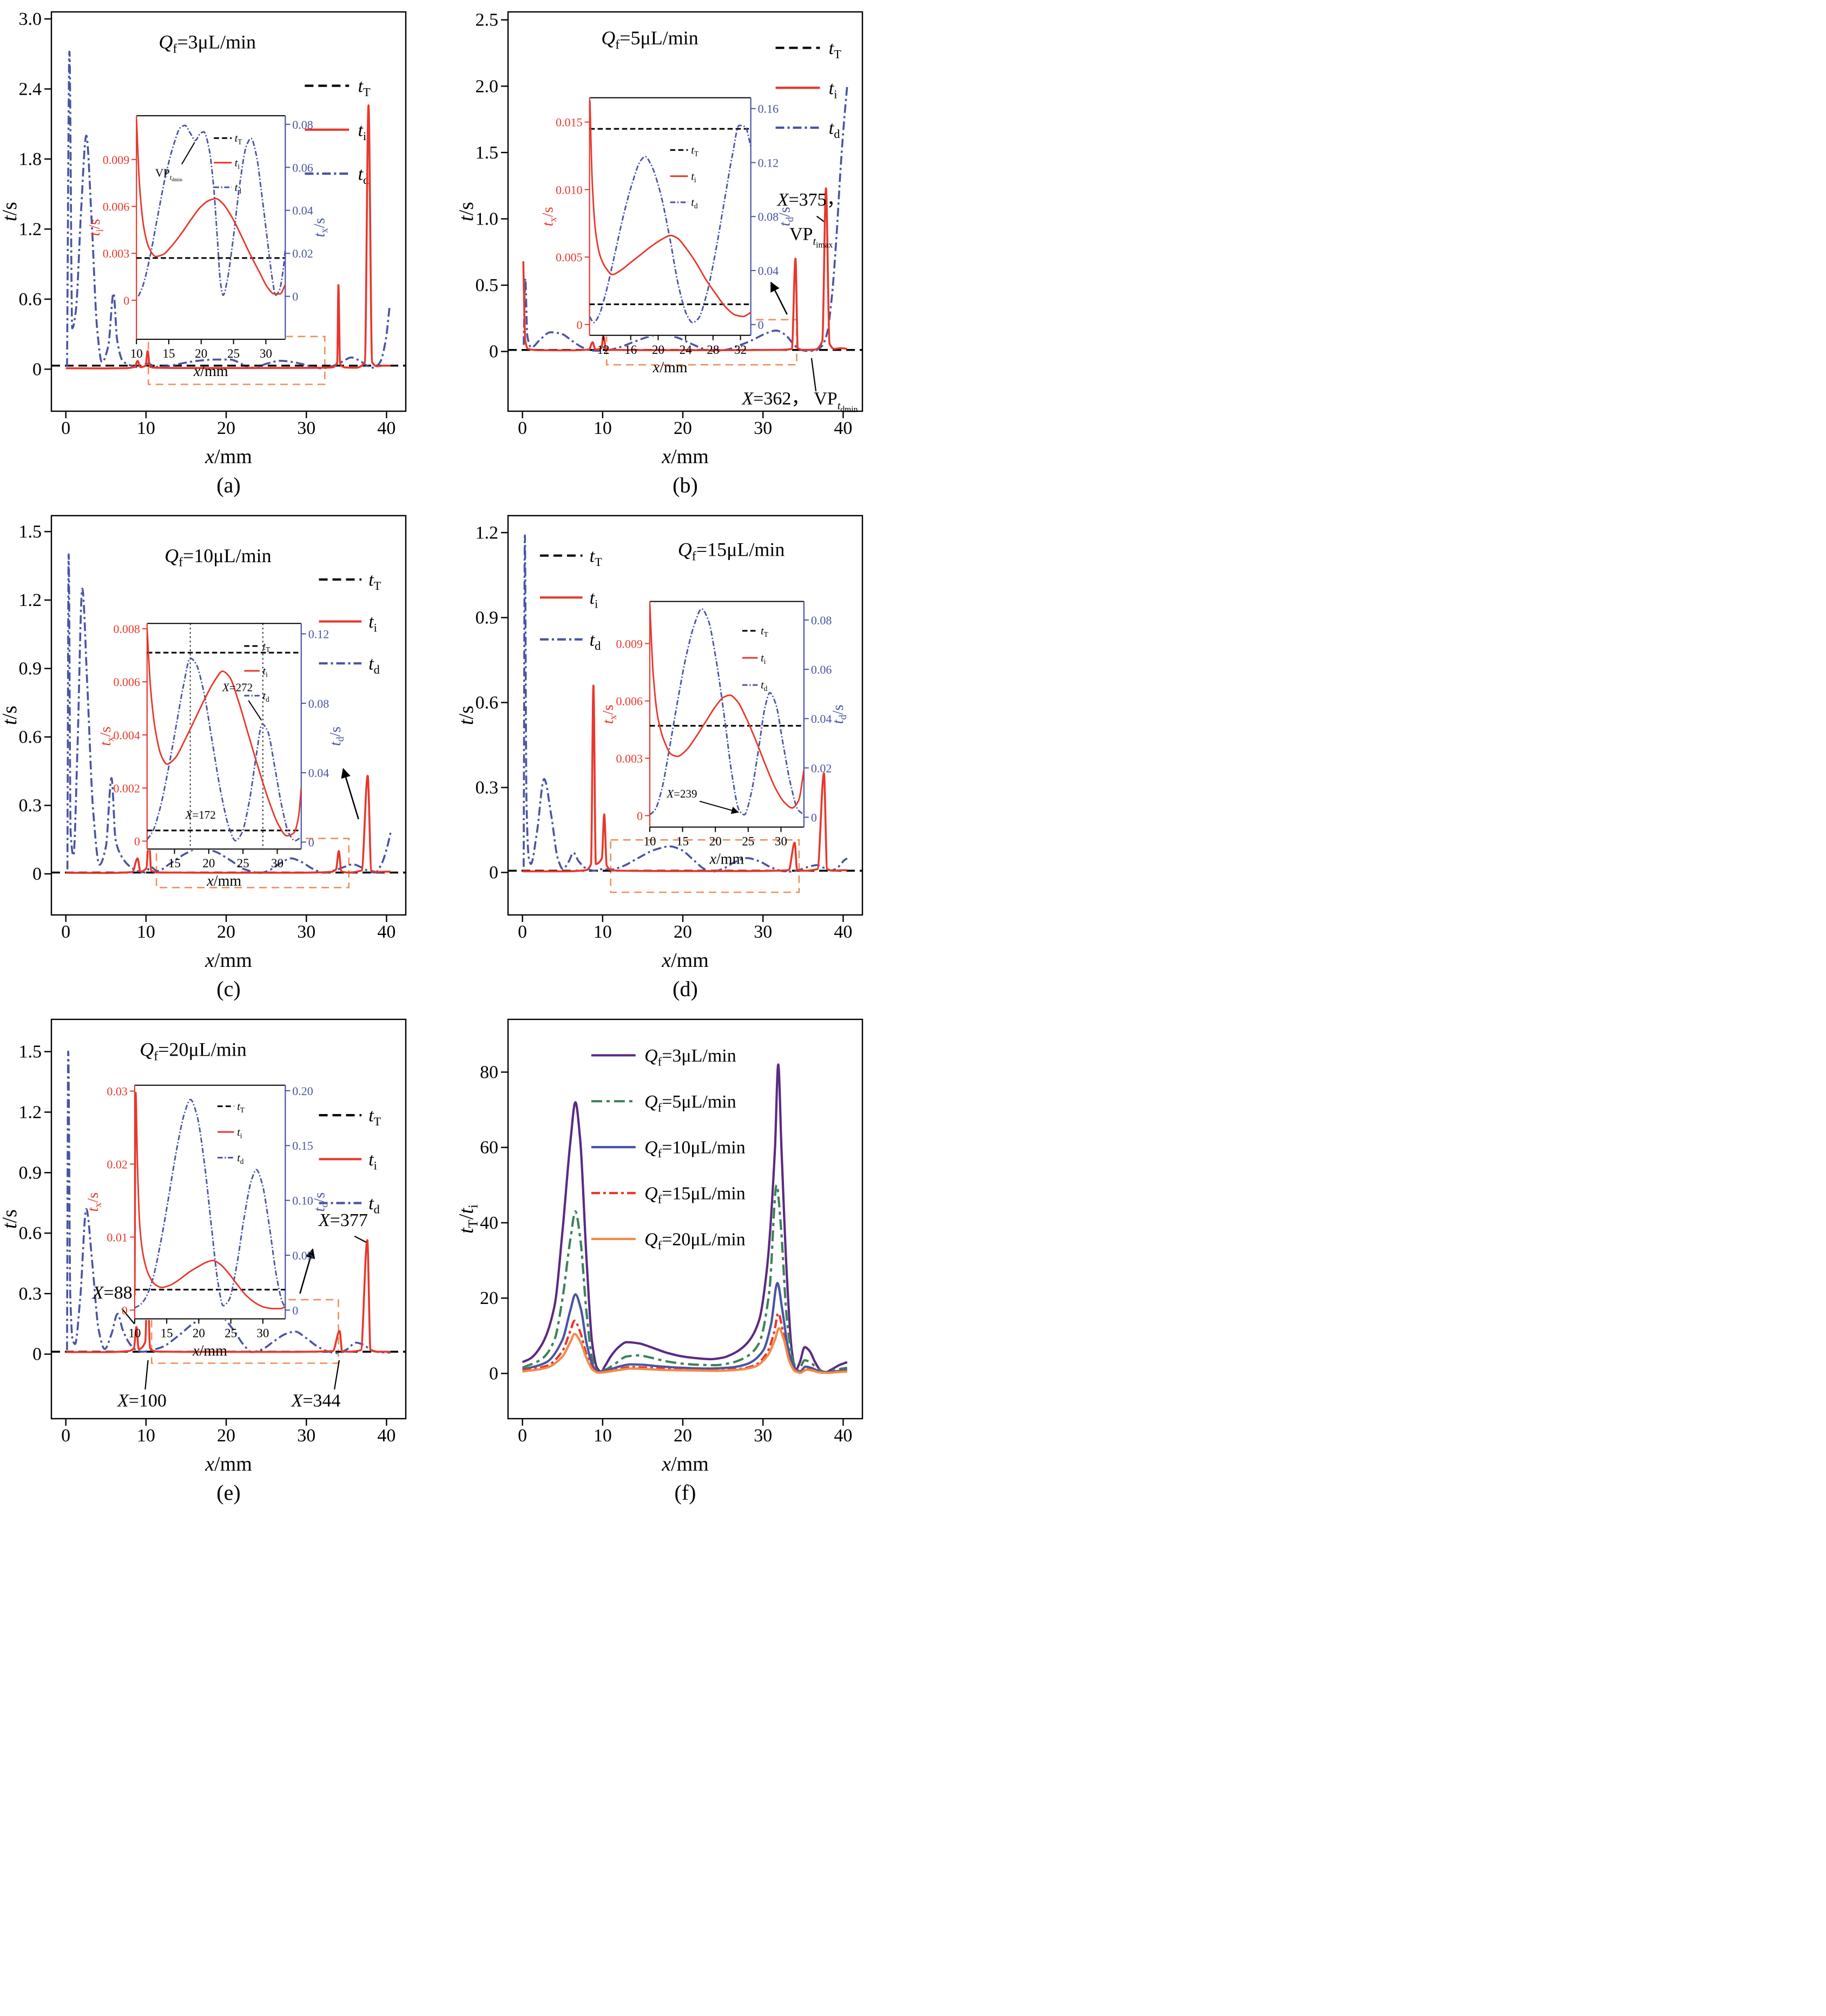 Image resolution: width=1826 pixels, height=2016 pixels. What do you see at coordinates (116, 160) in the screenshot?
I see `inset-left-tick-label: 0.009` at bounding box center [116, 160].